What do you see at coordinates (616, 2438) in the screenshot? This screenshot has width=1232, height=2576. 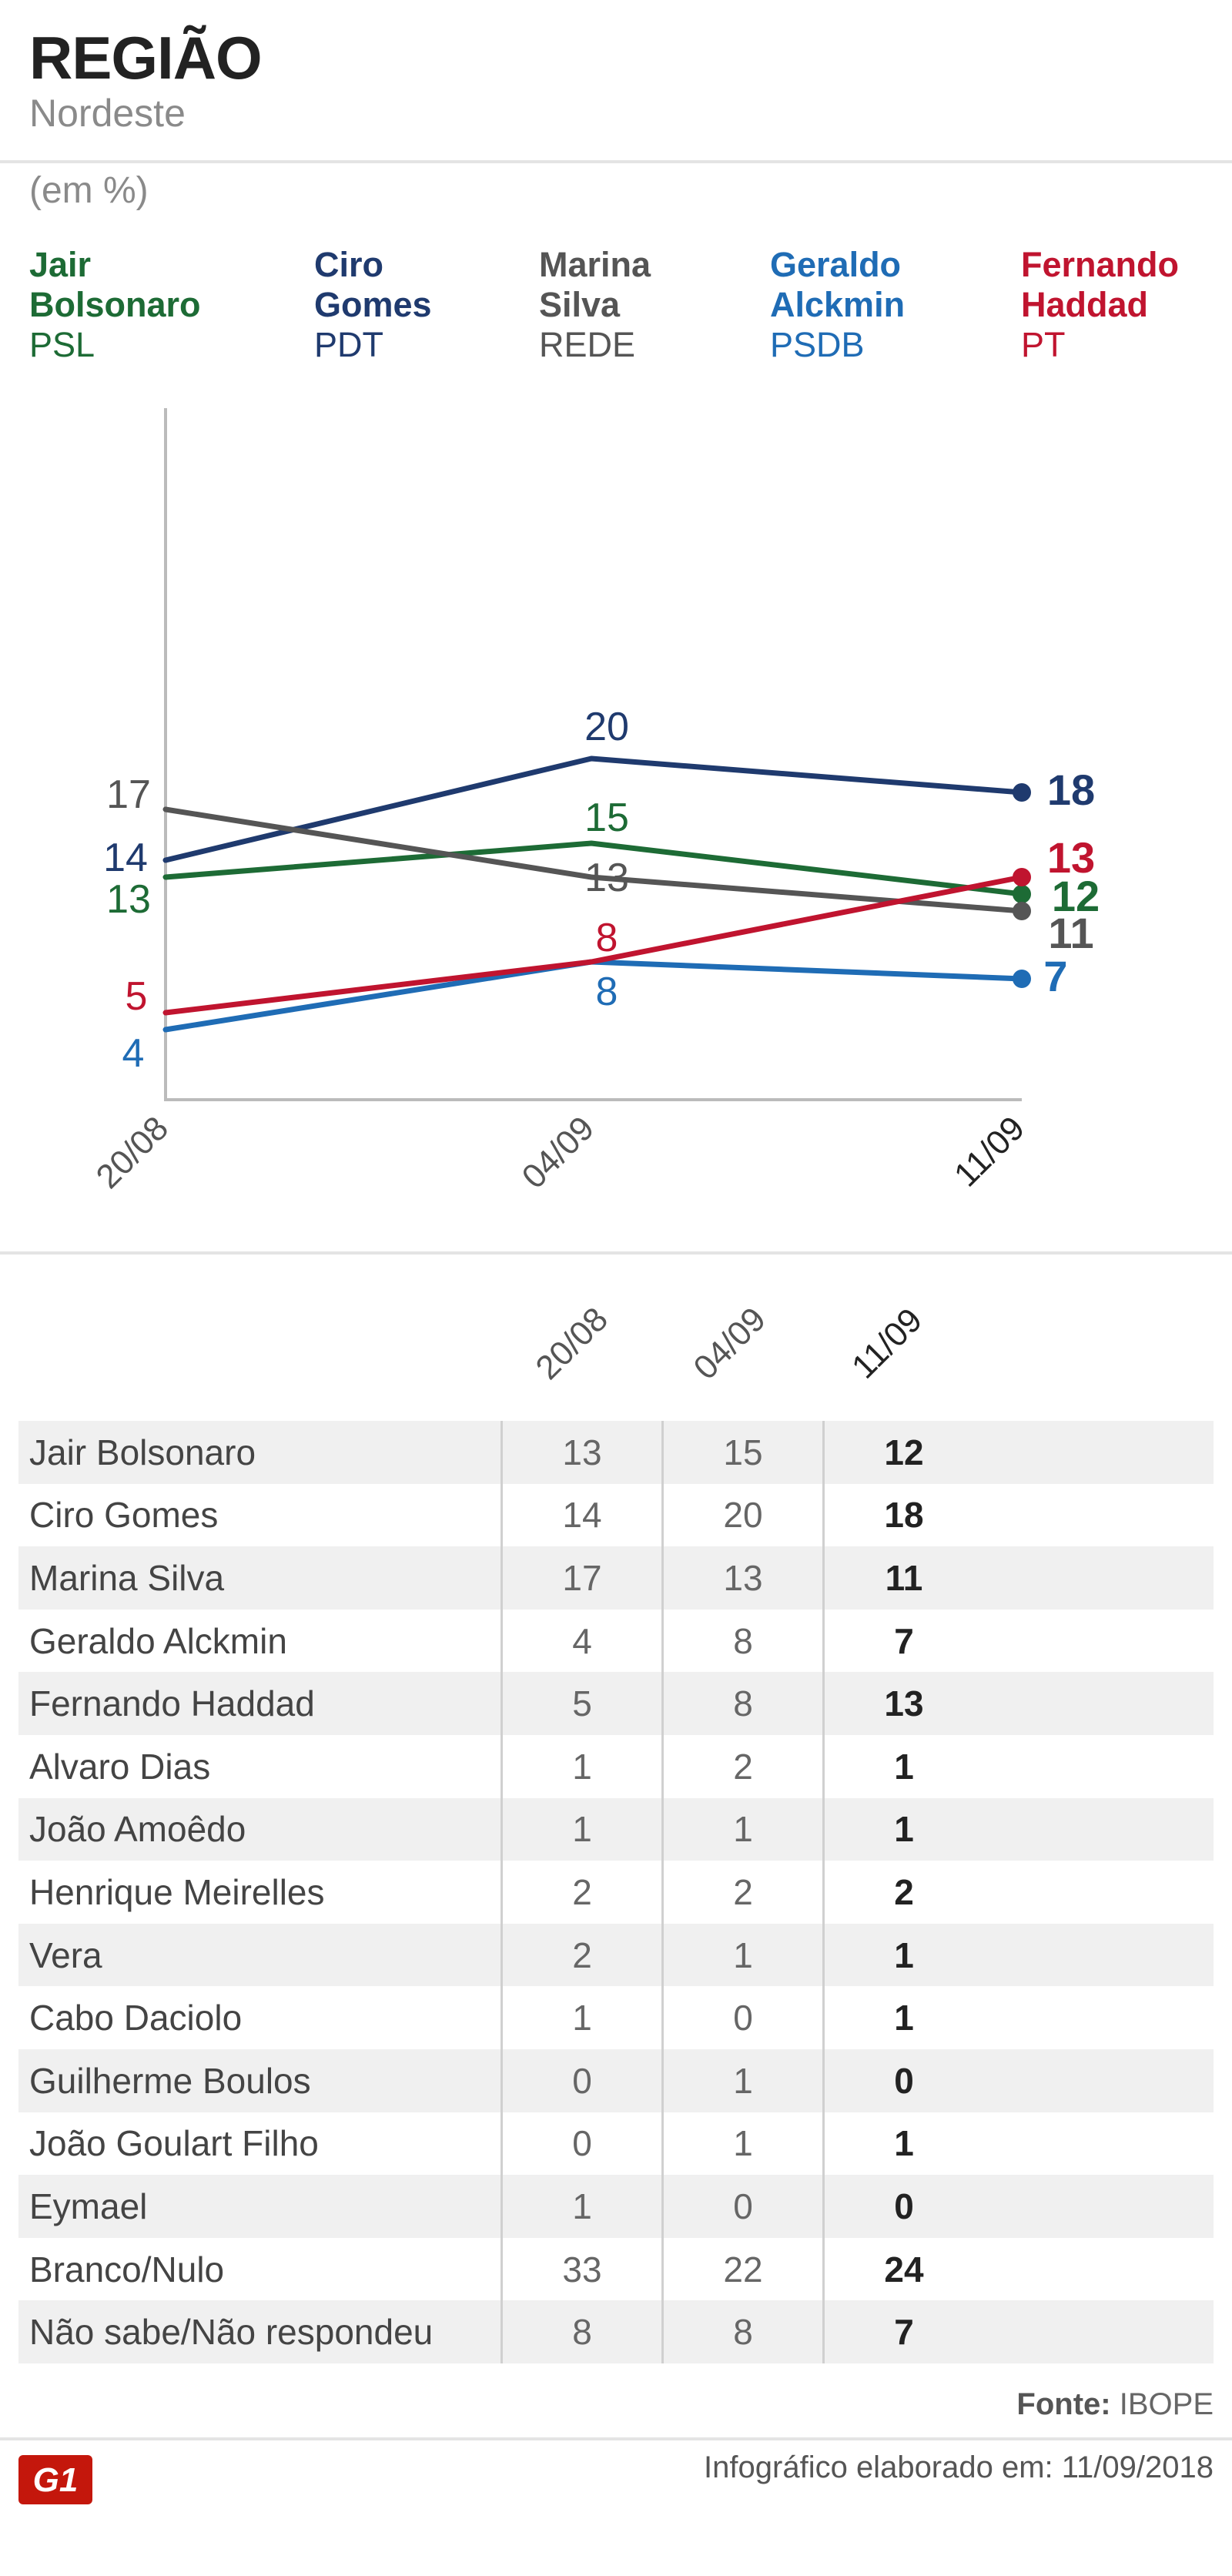 I see `footer-divider` at bounding box center [616, 2438].